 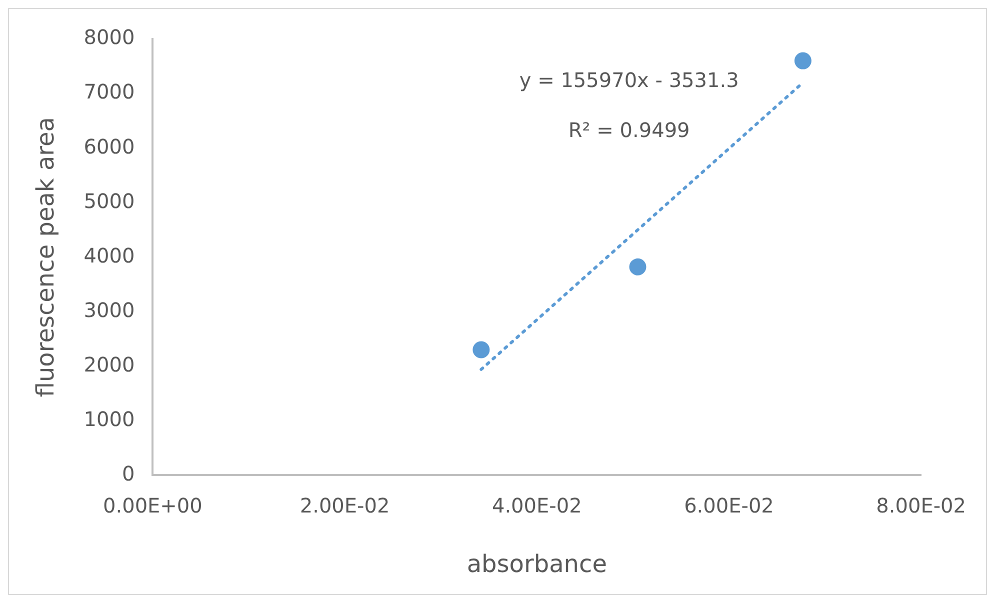 I want to click on y-tick-label: 0, so click(x=128, y=473).